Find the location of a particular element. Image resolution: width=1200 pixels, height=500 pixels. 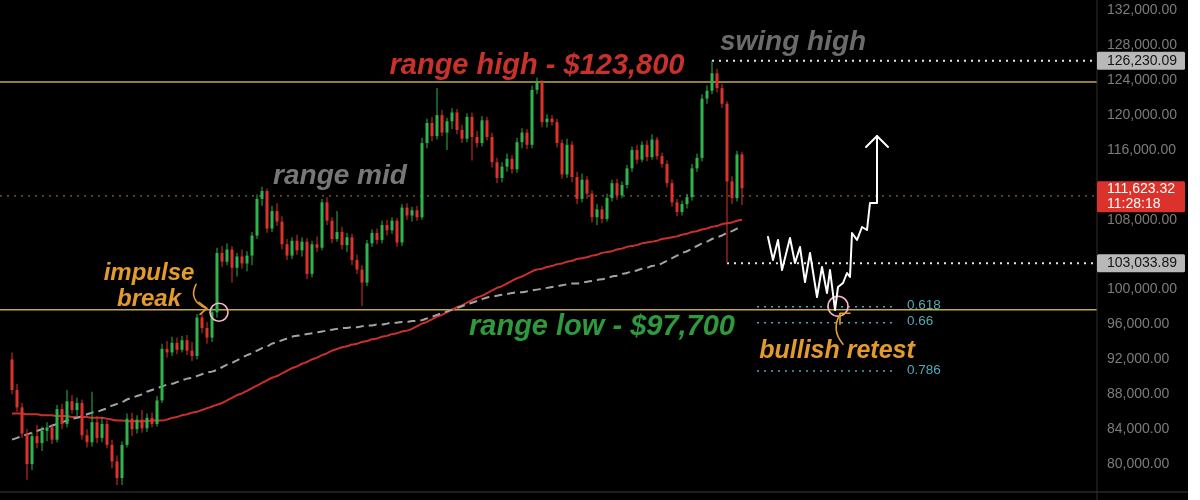

y-tick-label: 92,000.00 is located at coordinates (1138, 358).